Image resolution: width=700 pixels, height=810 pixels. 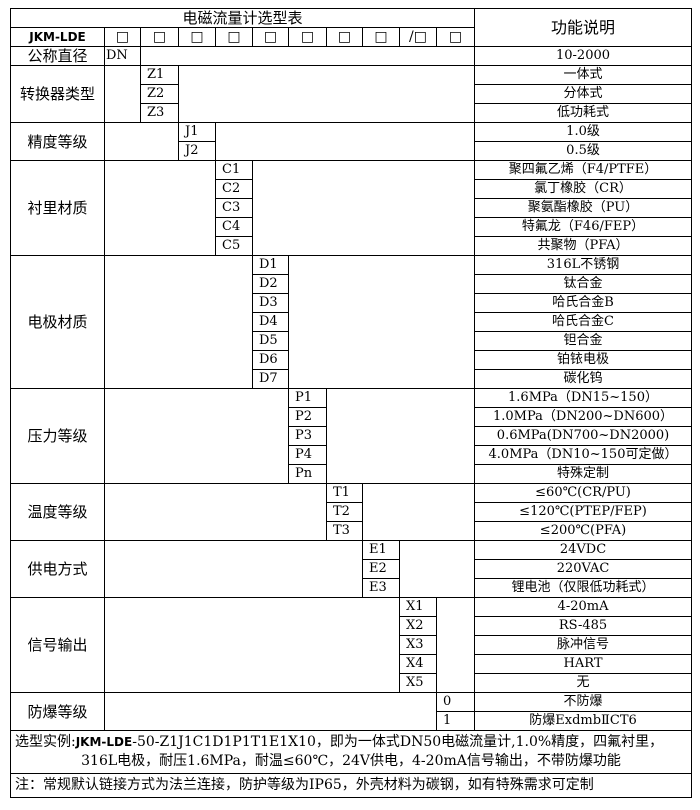 I want to click on section-label: 转换器类型, so click(x=57, y=94).